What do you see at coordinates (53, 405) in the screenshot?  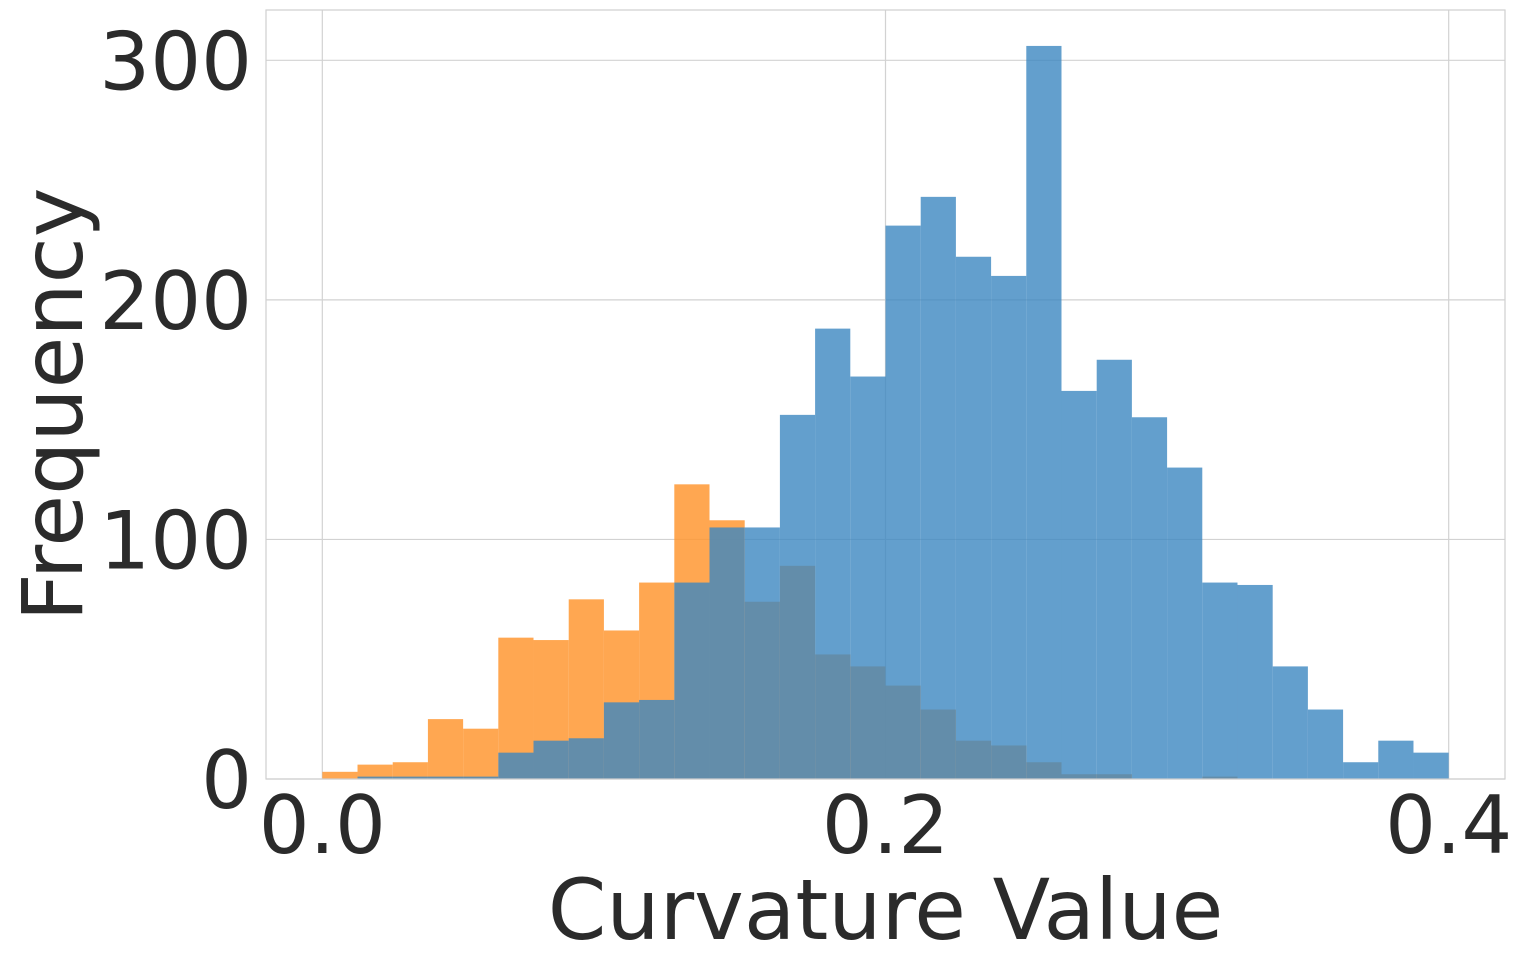 I see `y-axis-title: Frequency` at bounding box center [53, 405].